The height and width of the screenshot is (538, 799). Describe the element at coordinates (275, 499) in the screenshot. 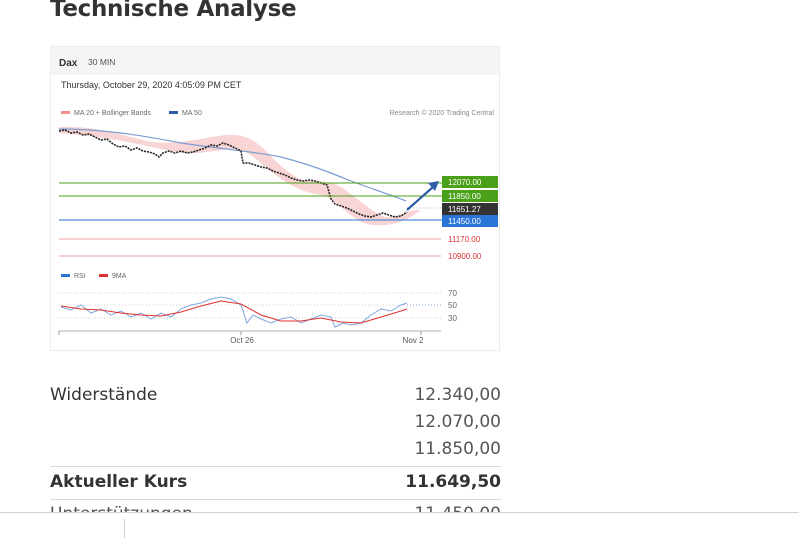

I see `divider-bottom` at that location.